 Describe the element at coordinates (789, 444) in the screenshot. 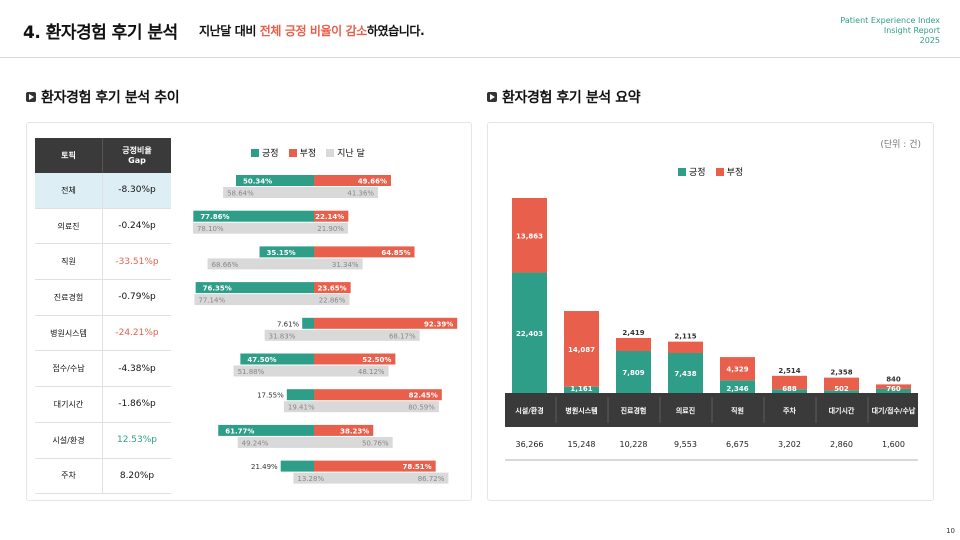

I see `total-value: 3,202` at that location.